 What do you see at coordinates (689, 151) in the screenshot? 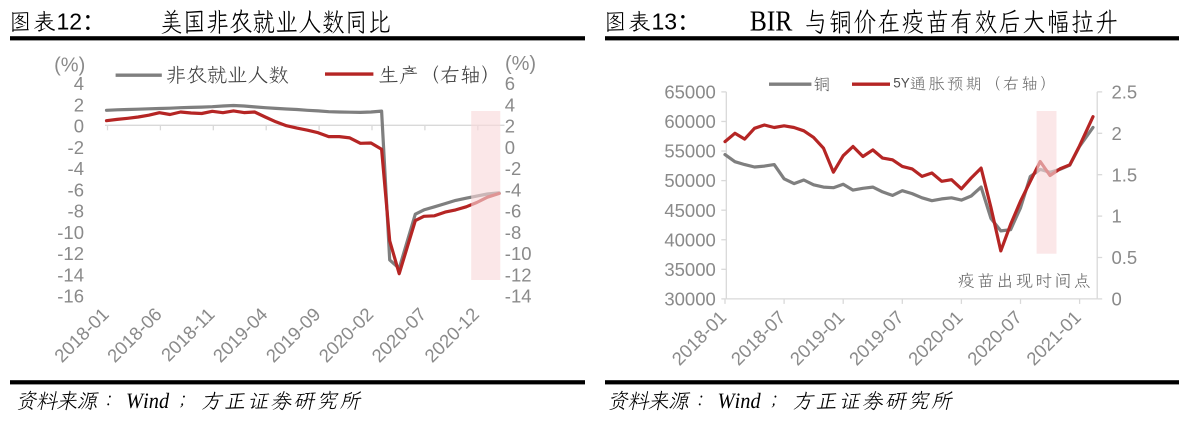
I see `svg-text: 55000` at bounding box center [689, 151].